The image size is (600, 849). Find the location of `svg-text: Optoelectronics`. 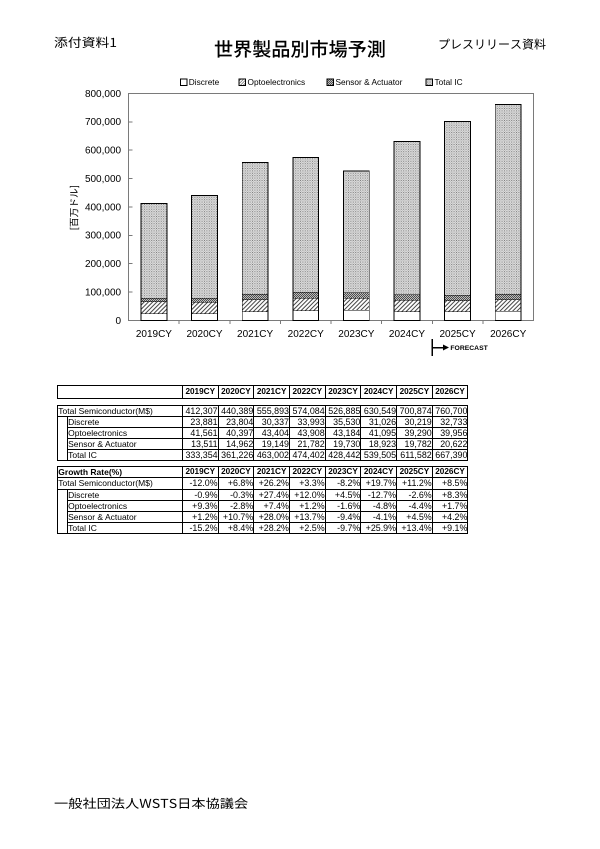

svg-text: Optoelectronics is located at coordinates (277, 82).